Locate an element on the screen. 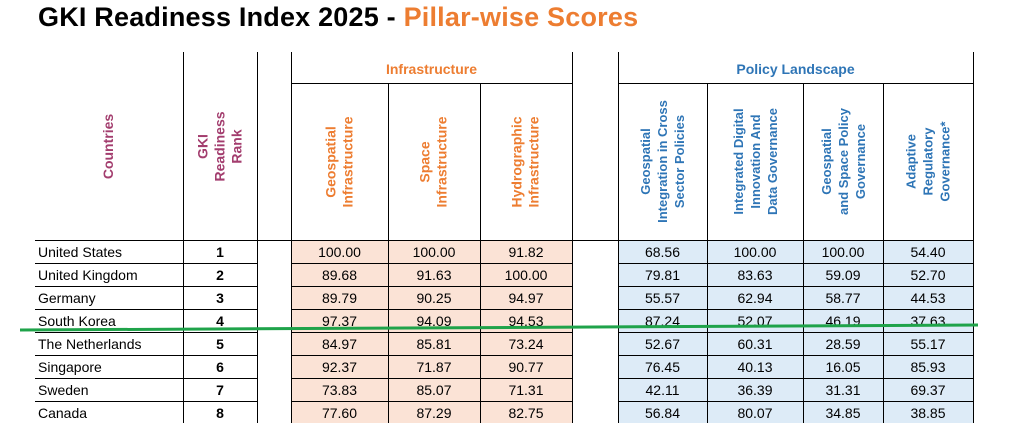 The image size is (1023, 424). digital-innovation-score: 36.39 is located at coordinates (755, 389).